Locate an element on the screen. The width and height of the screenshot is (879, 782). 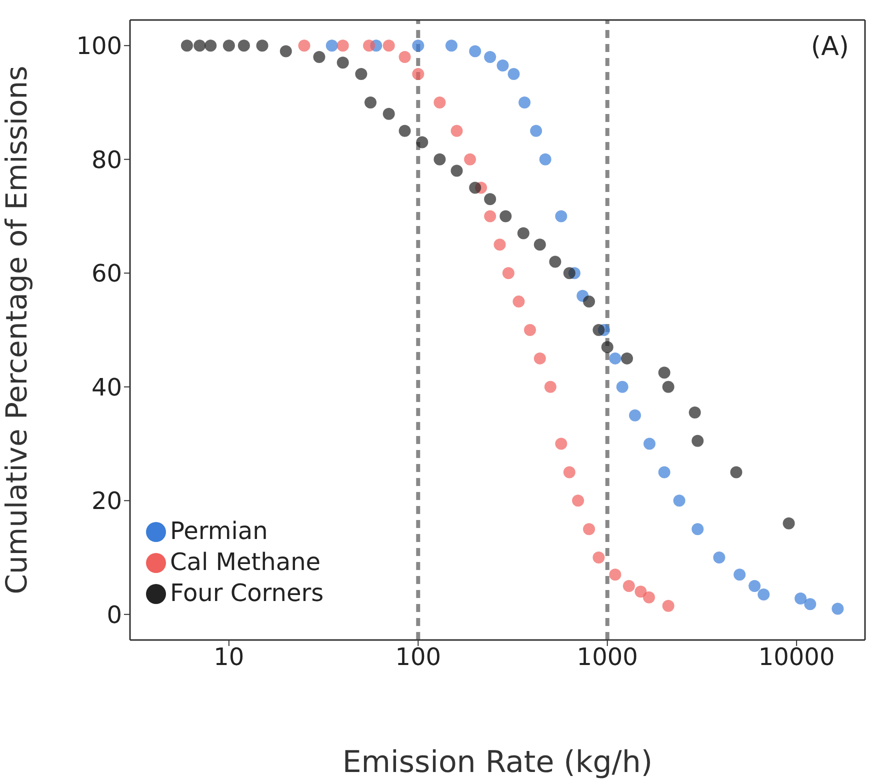
y-tick-label: 100 is located at coordinates (99, 46).